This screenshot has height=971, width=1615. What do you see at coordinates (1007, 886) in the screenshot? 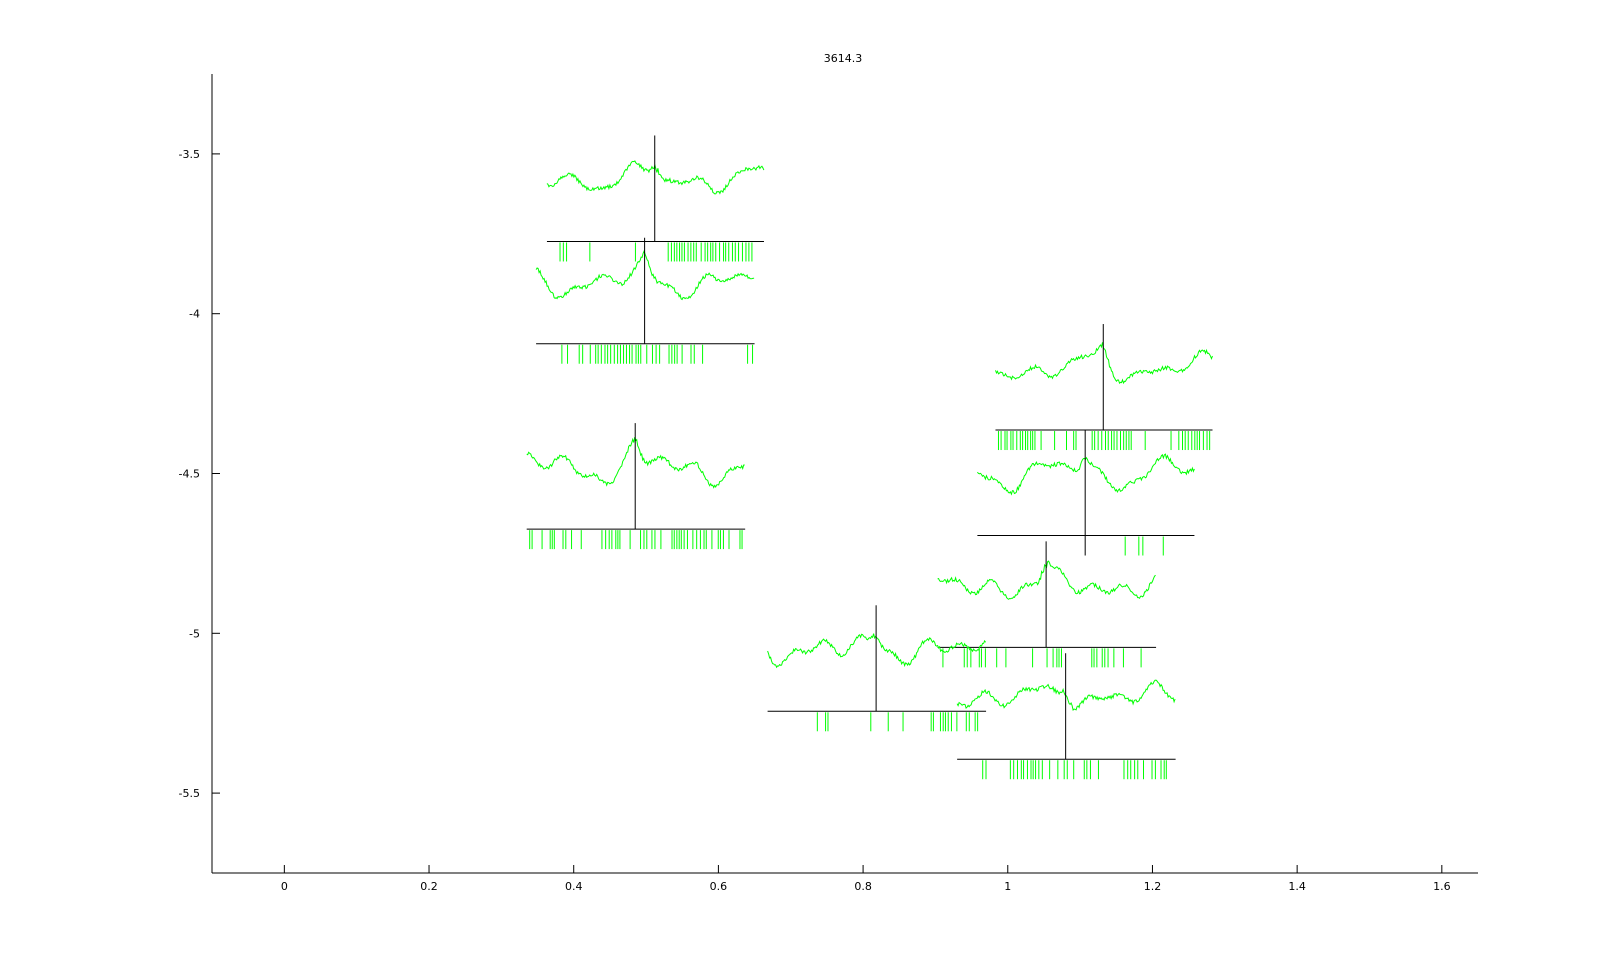
I see `x-tick-label: 1` at bounding box center [1007, 886].